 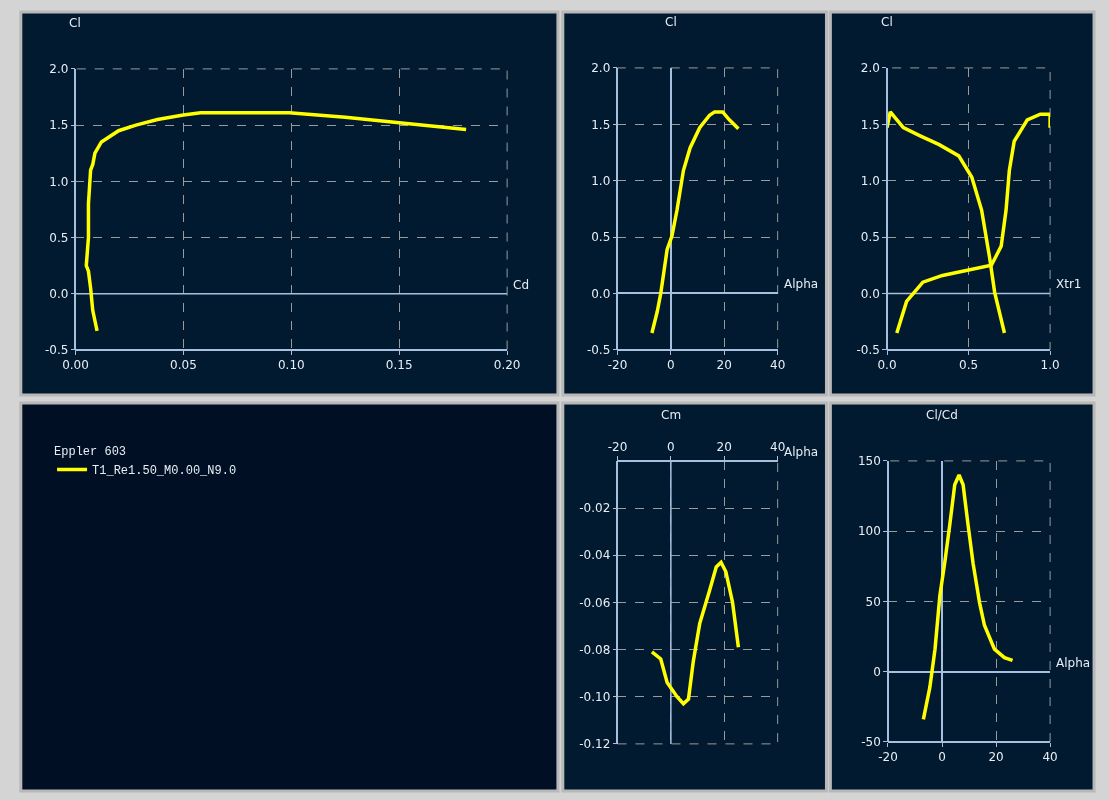 I want to click on y-axis-title: Cl/Cd, so click(x=942, y=415).